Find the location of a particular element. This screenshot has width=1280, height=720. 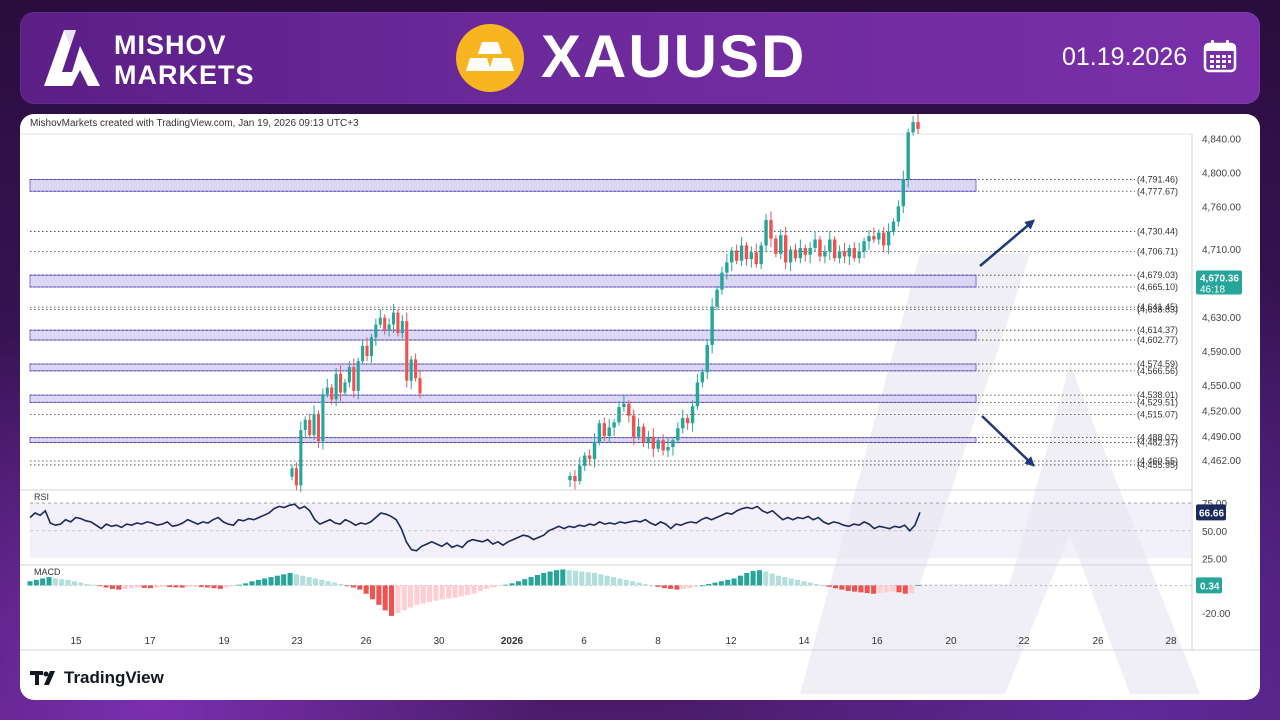

date-axis: 15 17 19 23 26 30 2026 6 8 12 14 16 20 22 26 28 is located at coordinates (623, 641).